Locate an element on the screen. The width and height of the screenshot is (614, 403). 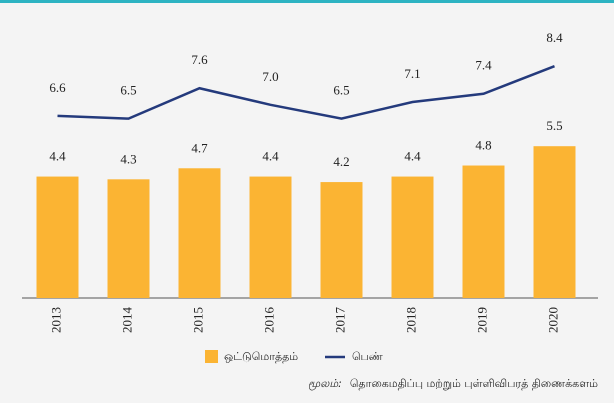
line is located at coordinates (306, 92).